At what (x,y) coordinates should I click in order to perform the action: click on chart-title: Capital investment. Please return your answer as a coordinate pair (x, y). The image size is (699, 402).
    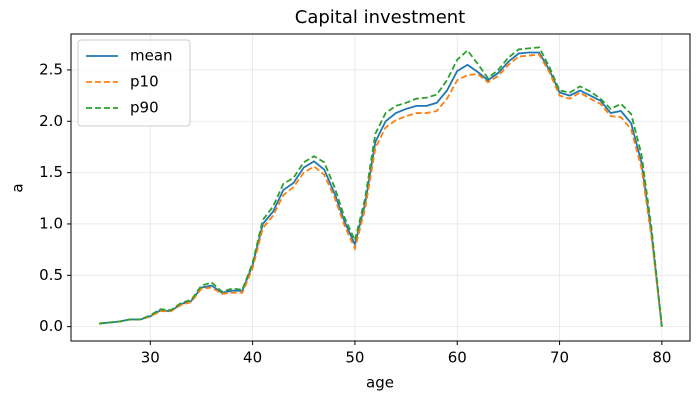
    Looking at the image, I should click on (380, 17).